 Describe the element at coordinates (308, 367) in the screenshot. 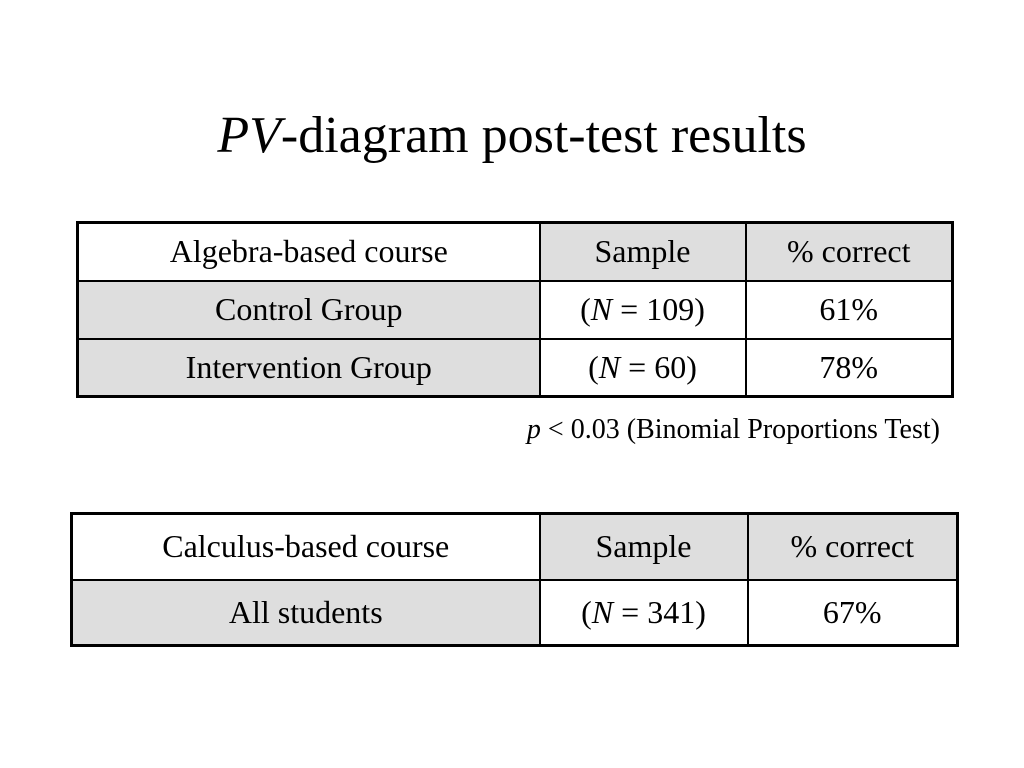

I see `group-cell: Intervention Group` at that location.